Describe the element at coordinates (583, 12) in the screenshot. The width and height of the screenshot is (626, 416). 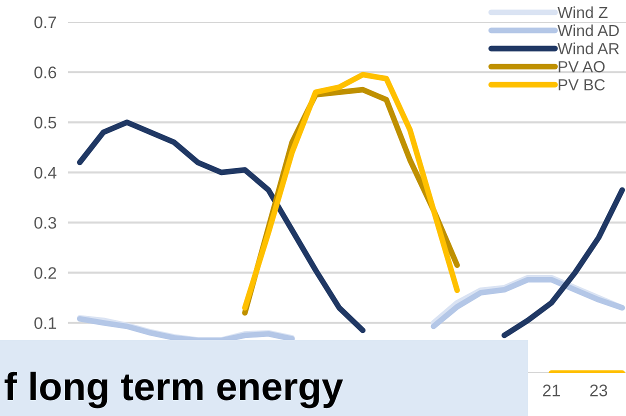
I see `legend-label: Wind Z` at that location.